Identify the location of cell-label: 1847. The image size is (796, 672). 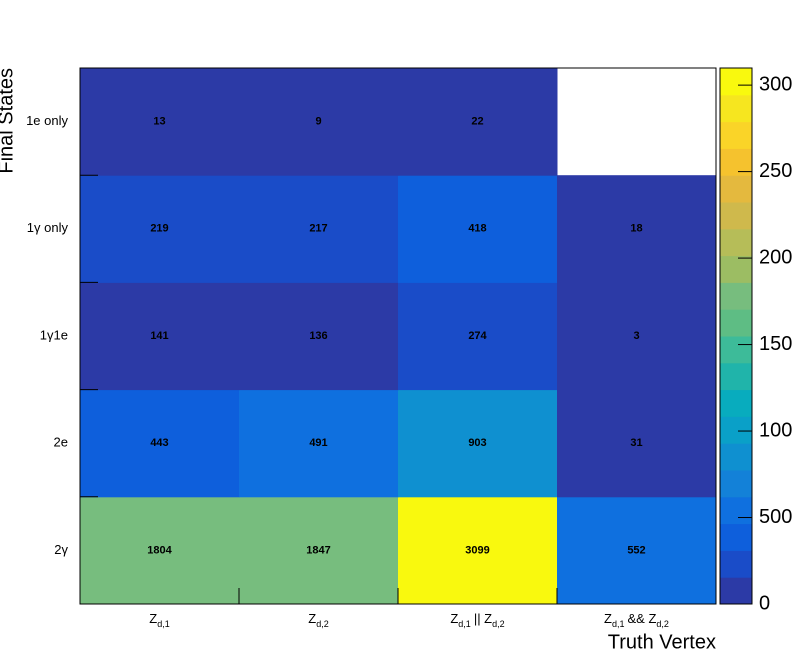
(318, 550).